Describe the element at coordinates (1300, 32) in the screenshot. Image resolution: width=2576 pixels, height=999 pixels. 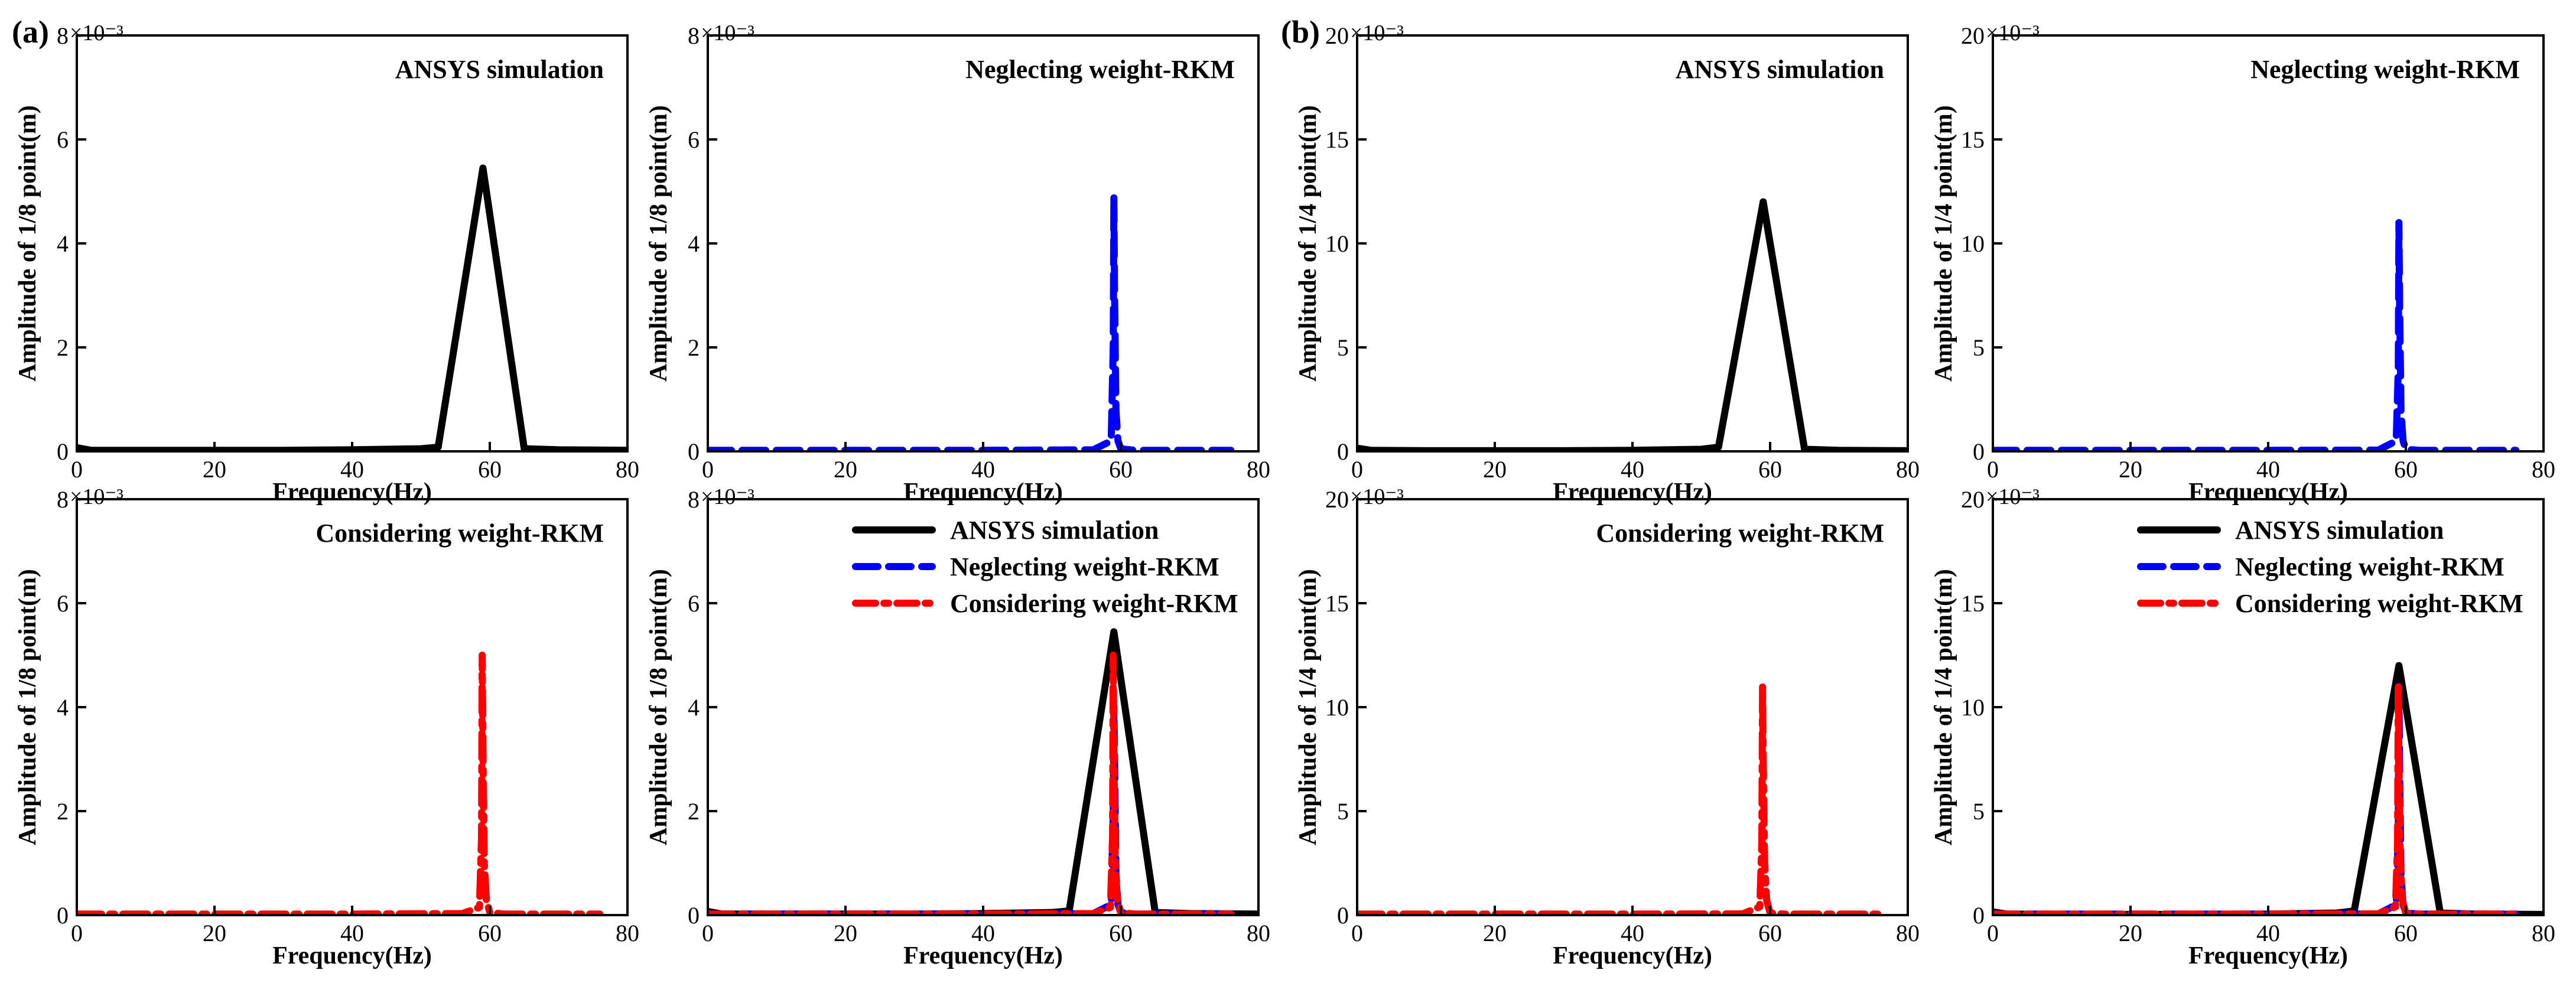
I see `panel-label-b: (b)` at that location.